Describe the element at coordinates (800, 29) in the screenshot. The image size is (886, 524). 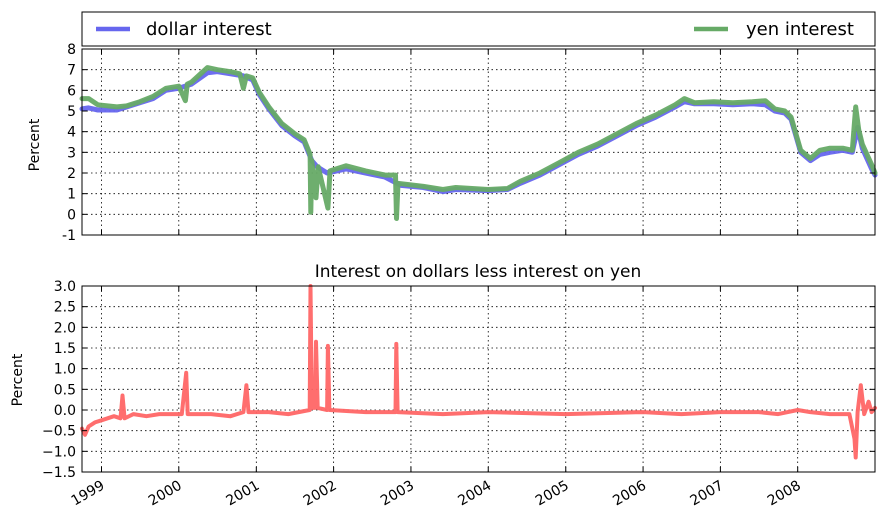
I see `legend-label-yen: yen interest` at that location.